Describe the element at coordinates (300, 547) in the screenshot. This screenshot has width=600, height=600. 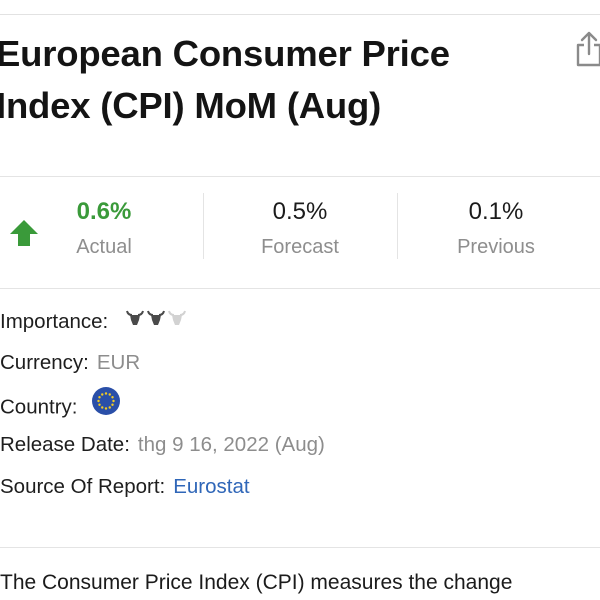
I see `details-bottom-divider` at that location.